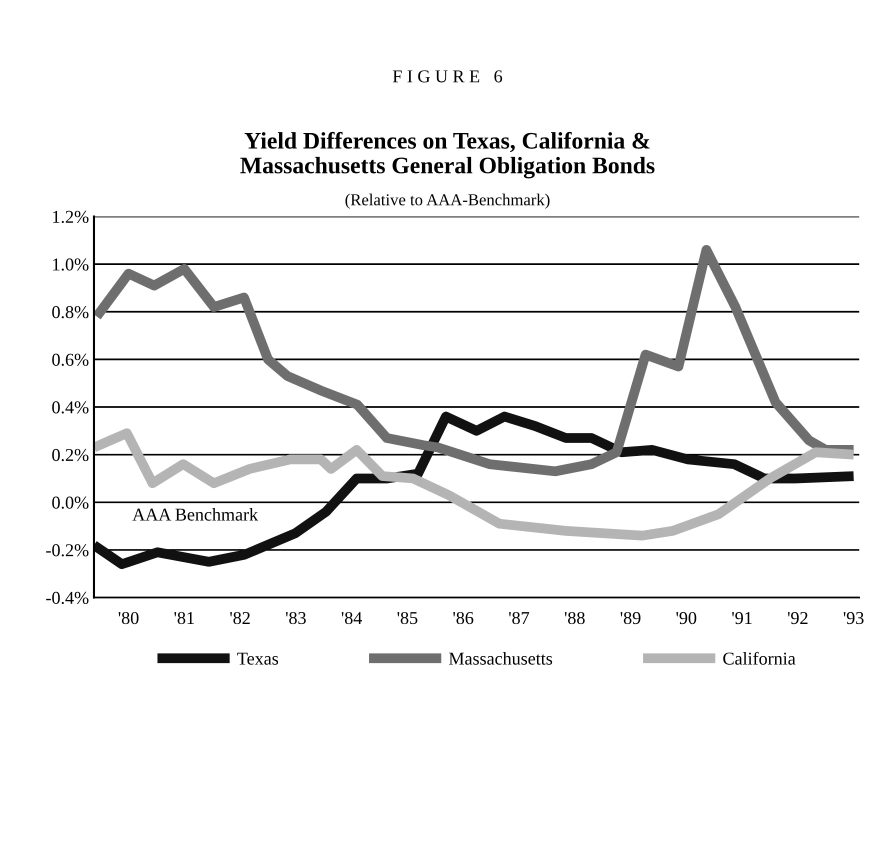 This screenshot has height=866, width=895. What do you see at coordinates (184, 618) in the screenshot?
I see `x-tick-label: '81` at bounding box center [184, 618].